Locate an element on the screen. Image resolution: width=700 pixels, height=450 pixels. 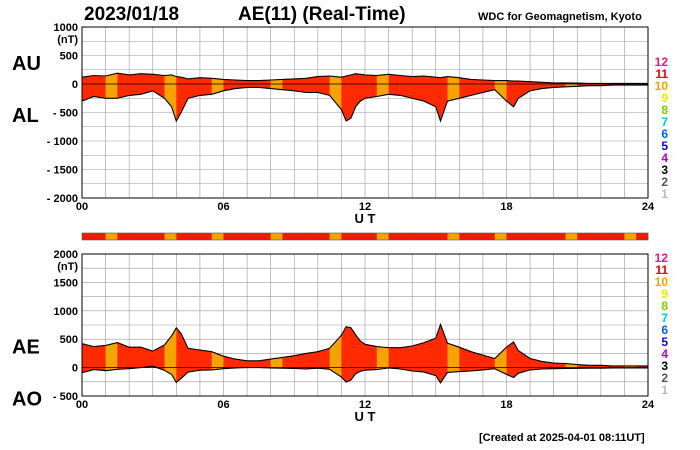
au-al-xtick-label: 00 is located at coordinates (82, 207).